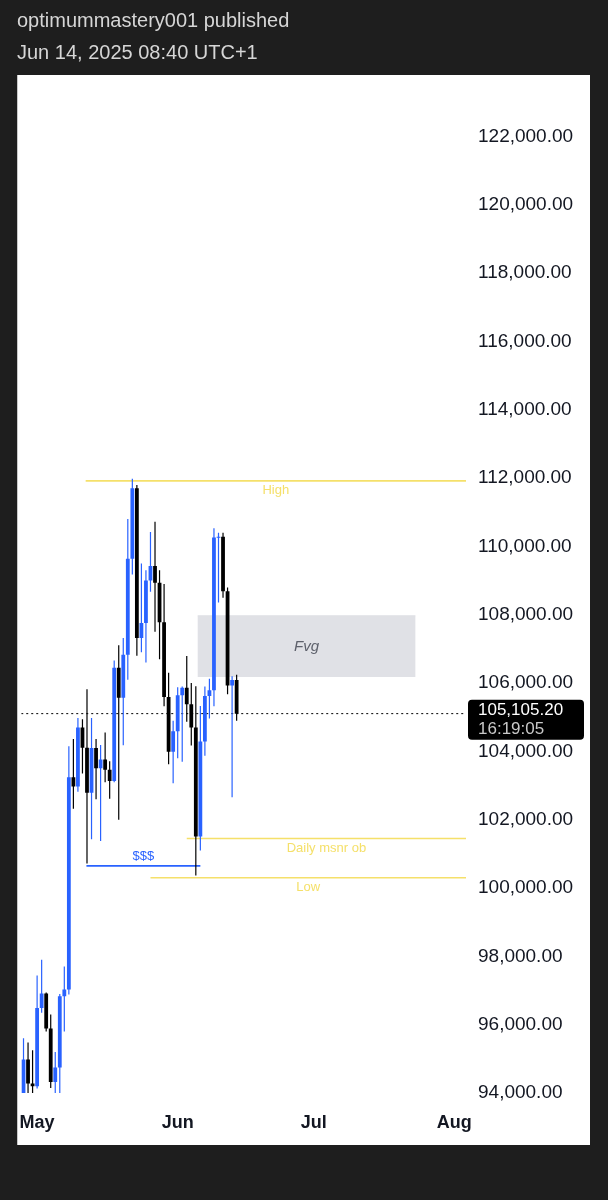 This screenshot has height=1200, width=608. Describe the element at coordinates (511, 729) in the screenshot. I see `text: 16:19:05` at that location.